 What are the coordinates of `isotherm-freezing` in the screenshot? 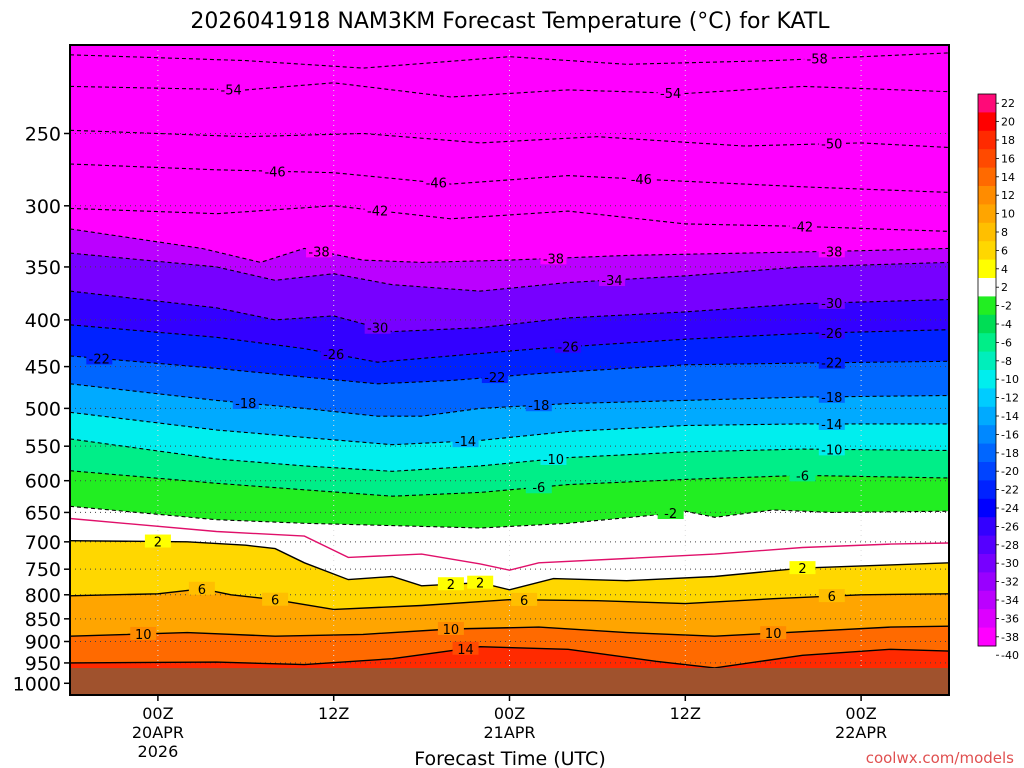 It's located at (509, 544).